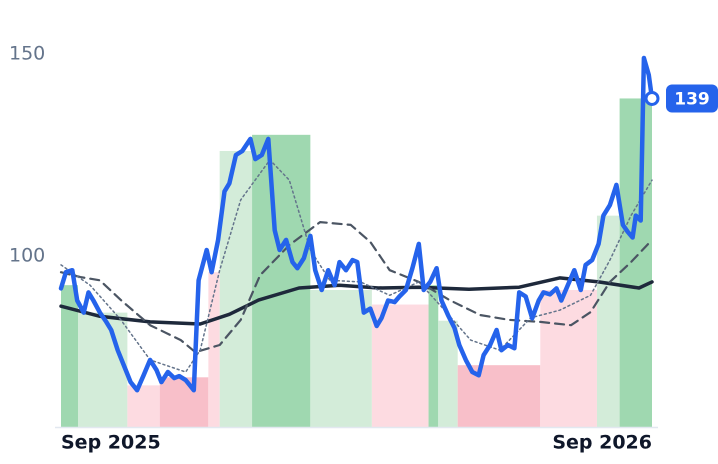 The image size is (718, 464). What do you see at coordinates (602, 443) in the screenshot?
I see `x-tick-label: Sep 2026` at bounding box center [602, 443].